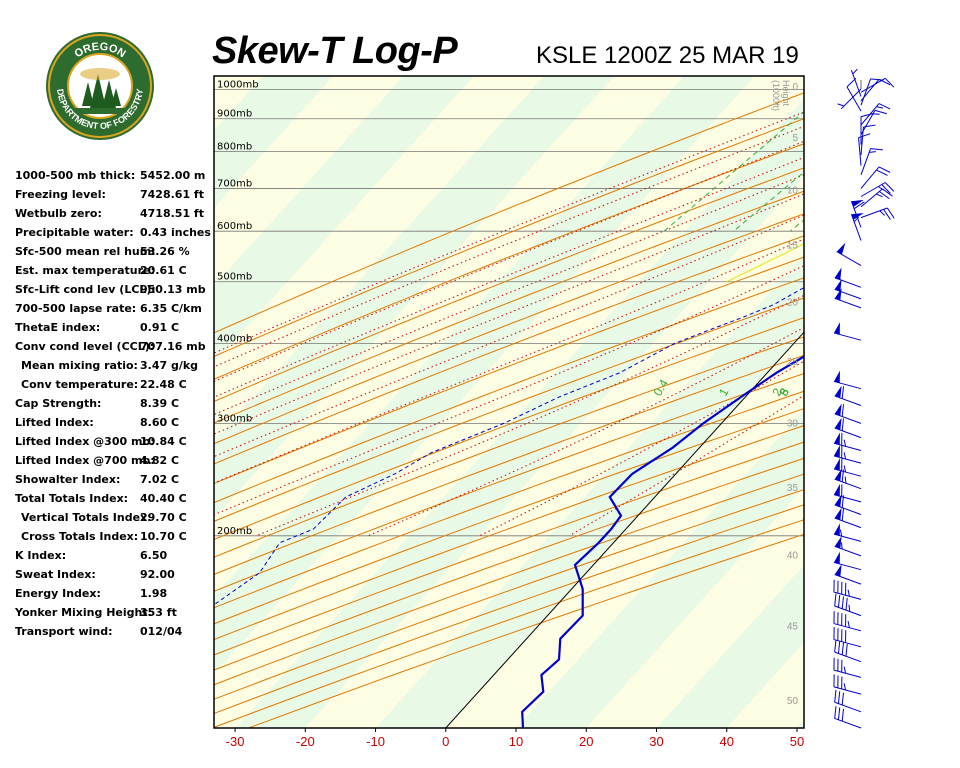  I want to click on temperature-tick-label: 40, so click(727, 741).